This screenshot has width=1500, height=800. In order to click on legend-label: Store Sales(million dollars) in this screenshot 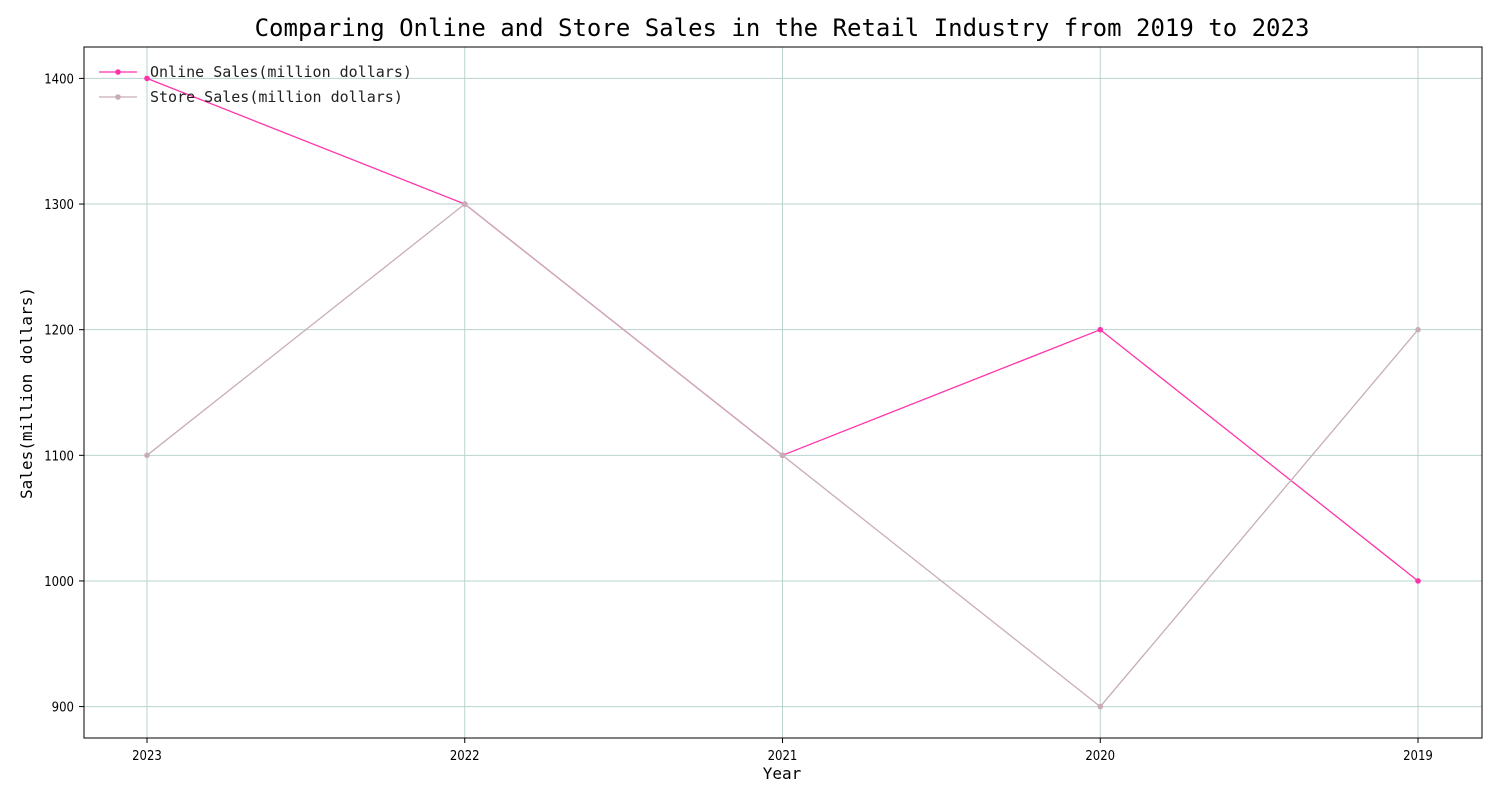, I will do `click(276, 97)`.